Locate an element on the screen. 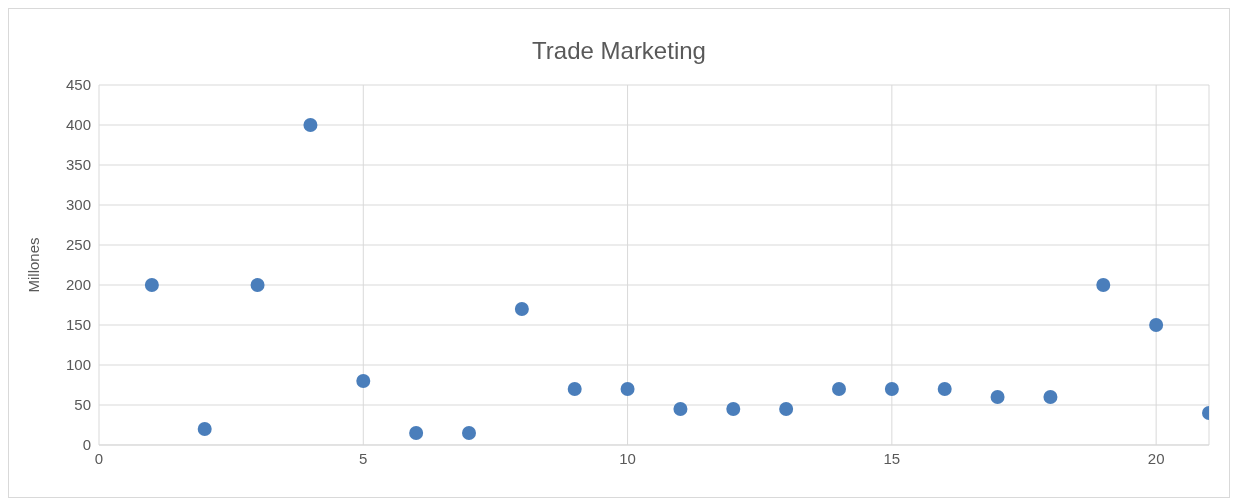  y-tick-label: 250 is located at coordinates (78, 245).